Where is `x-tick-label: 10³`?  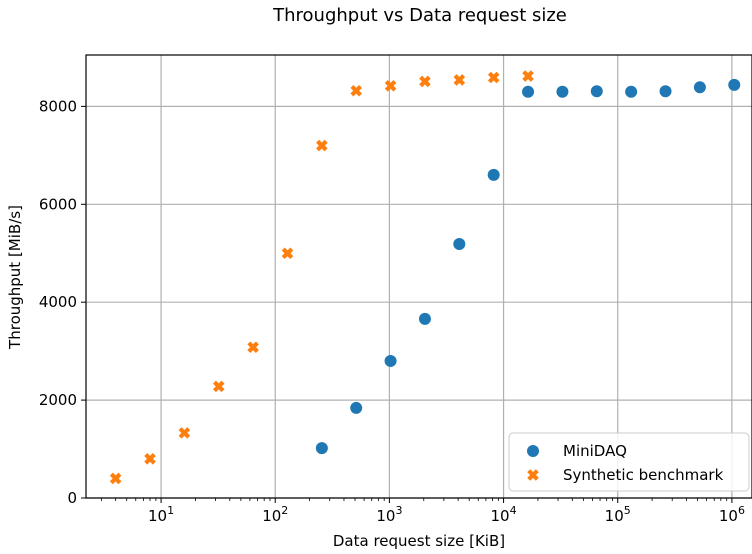
x-tick-label: 10³ is located at coordinates (389, 514).